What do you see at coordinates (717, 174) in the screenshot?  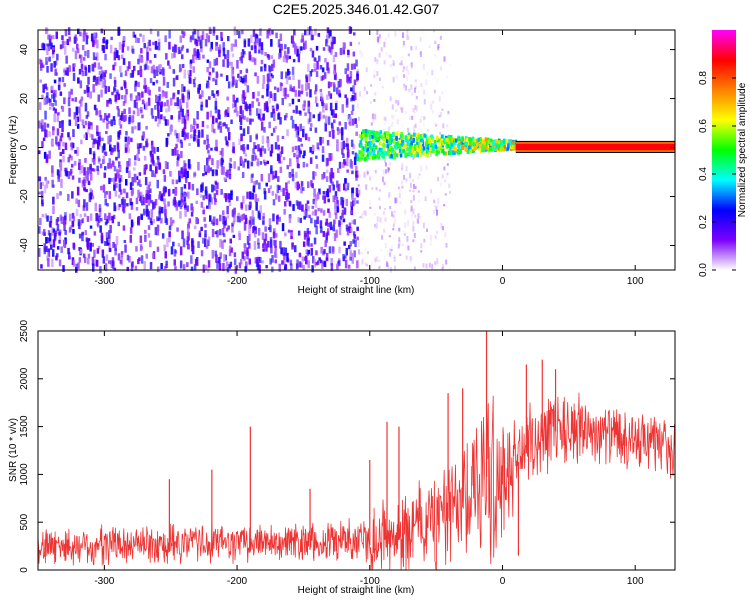 I see `colorbar-ticks: 0.00.20.40.60.8` at bounding box center [717, 174].